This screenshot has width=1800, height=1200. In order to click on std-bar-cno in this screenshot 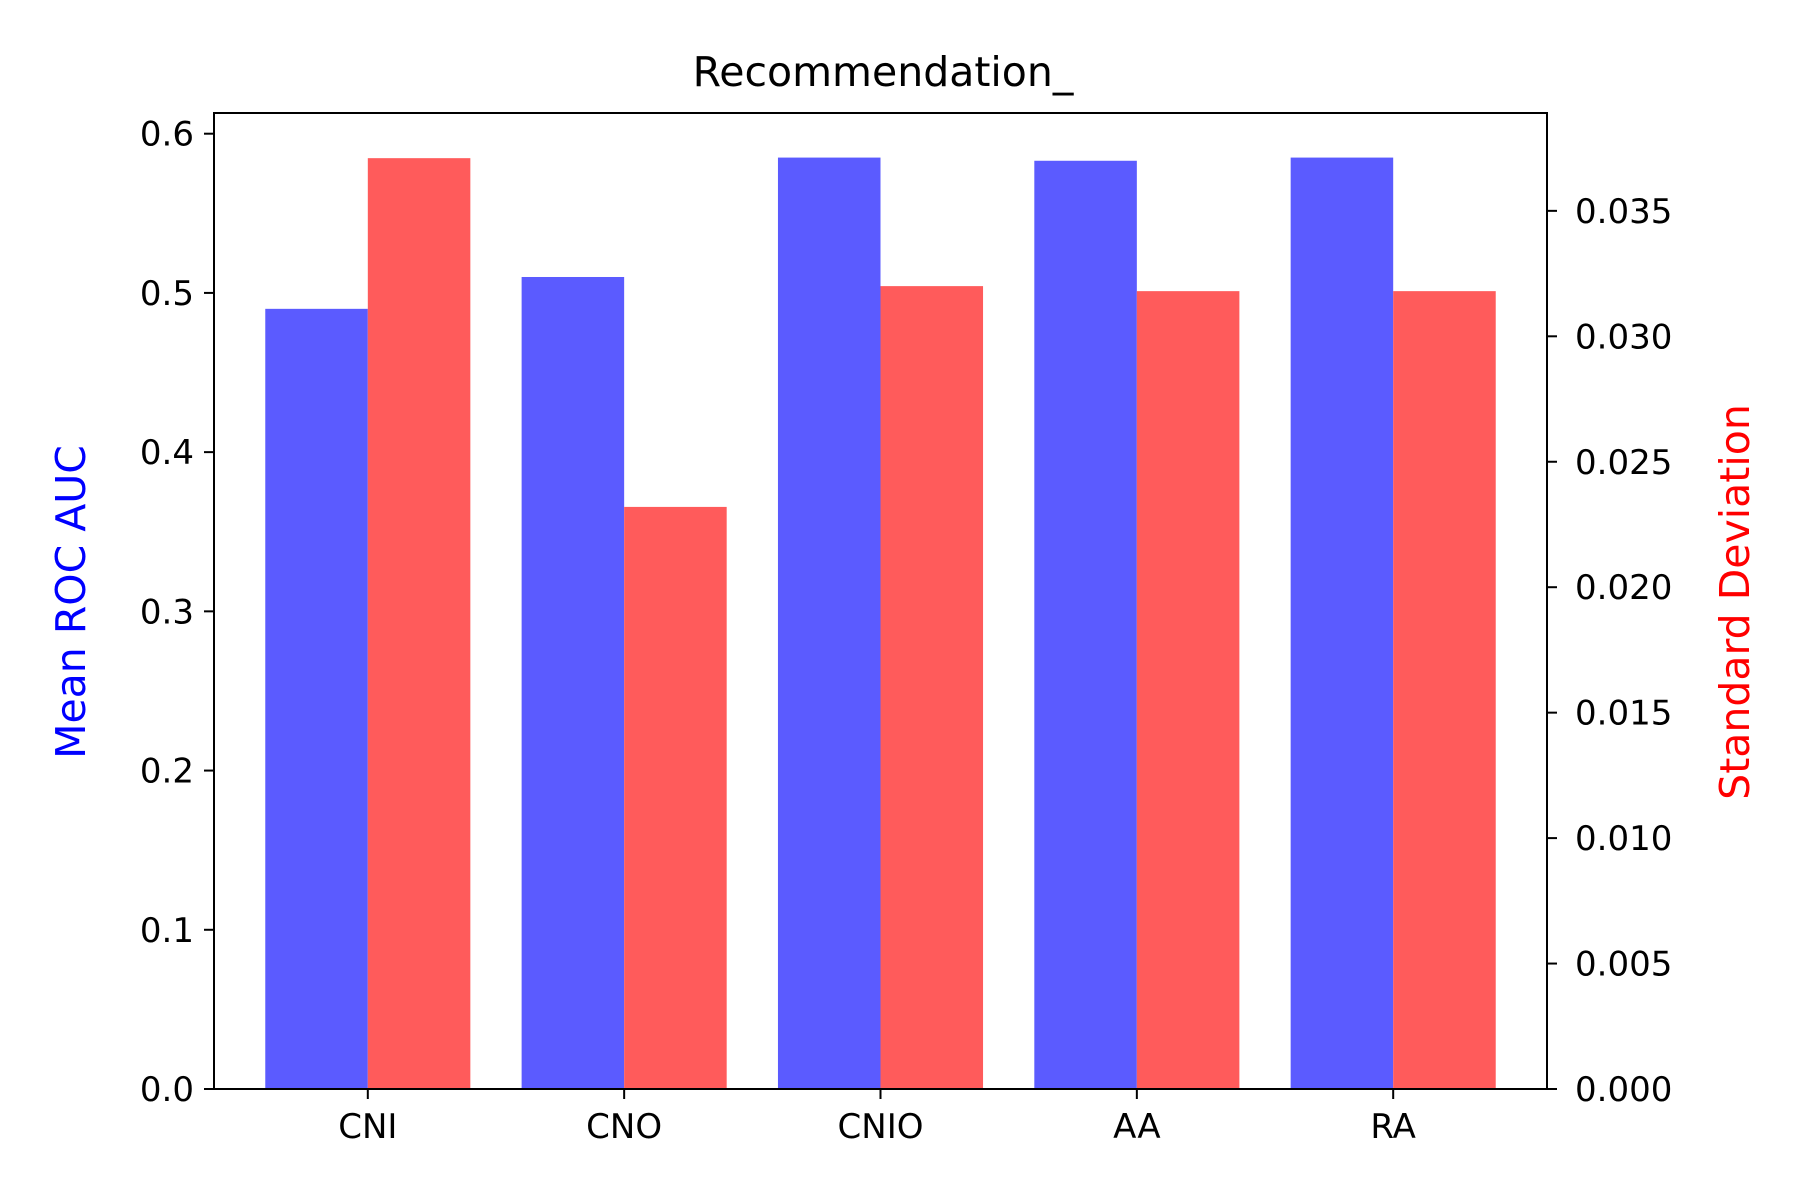, I will do `click(675, 797)`.